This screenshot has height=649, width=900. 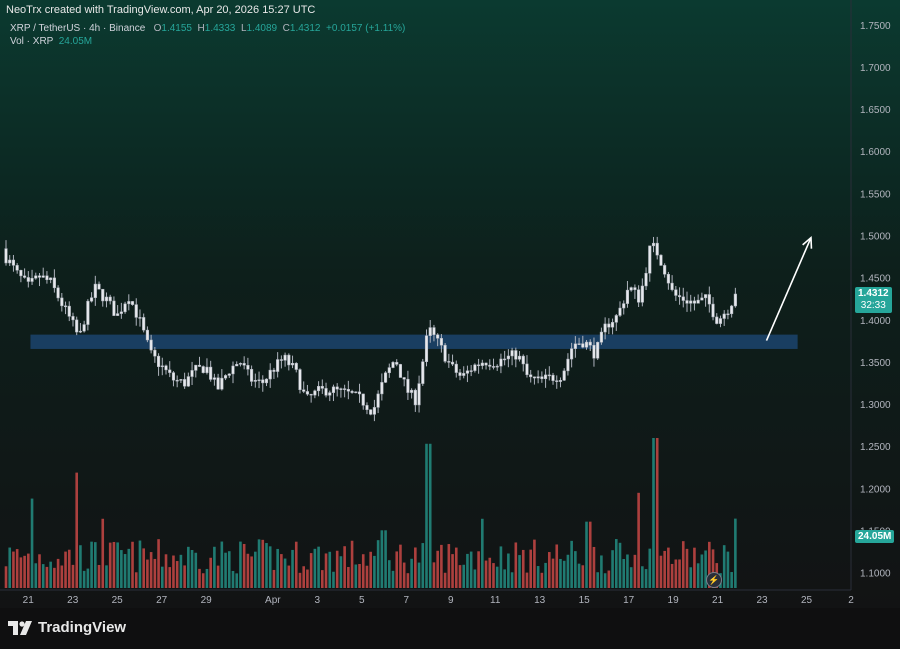 What do you see at coordinates (875, 26) in the screenshot?
I see `y-tick-label: 1.7500` at bounding box center [875, 26].